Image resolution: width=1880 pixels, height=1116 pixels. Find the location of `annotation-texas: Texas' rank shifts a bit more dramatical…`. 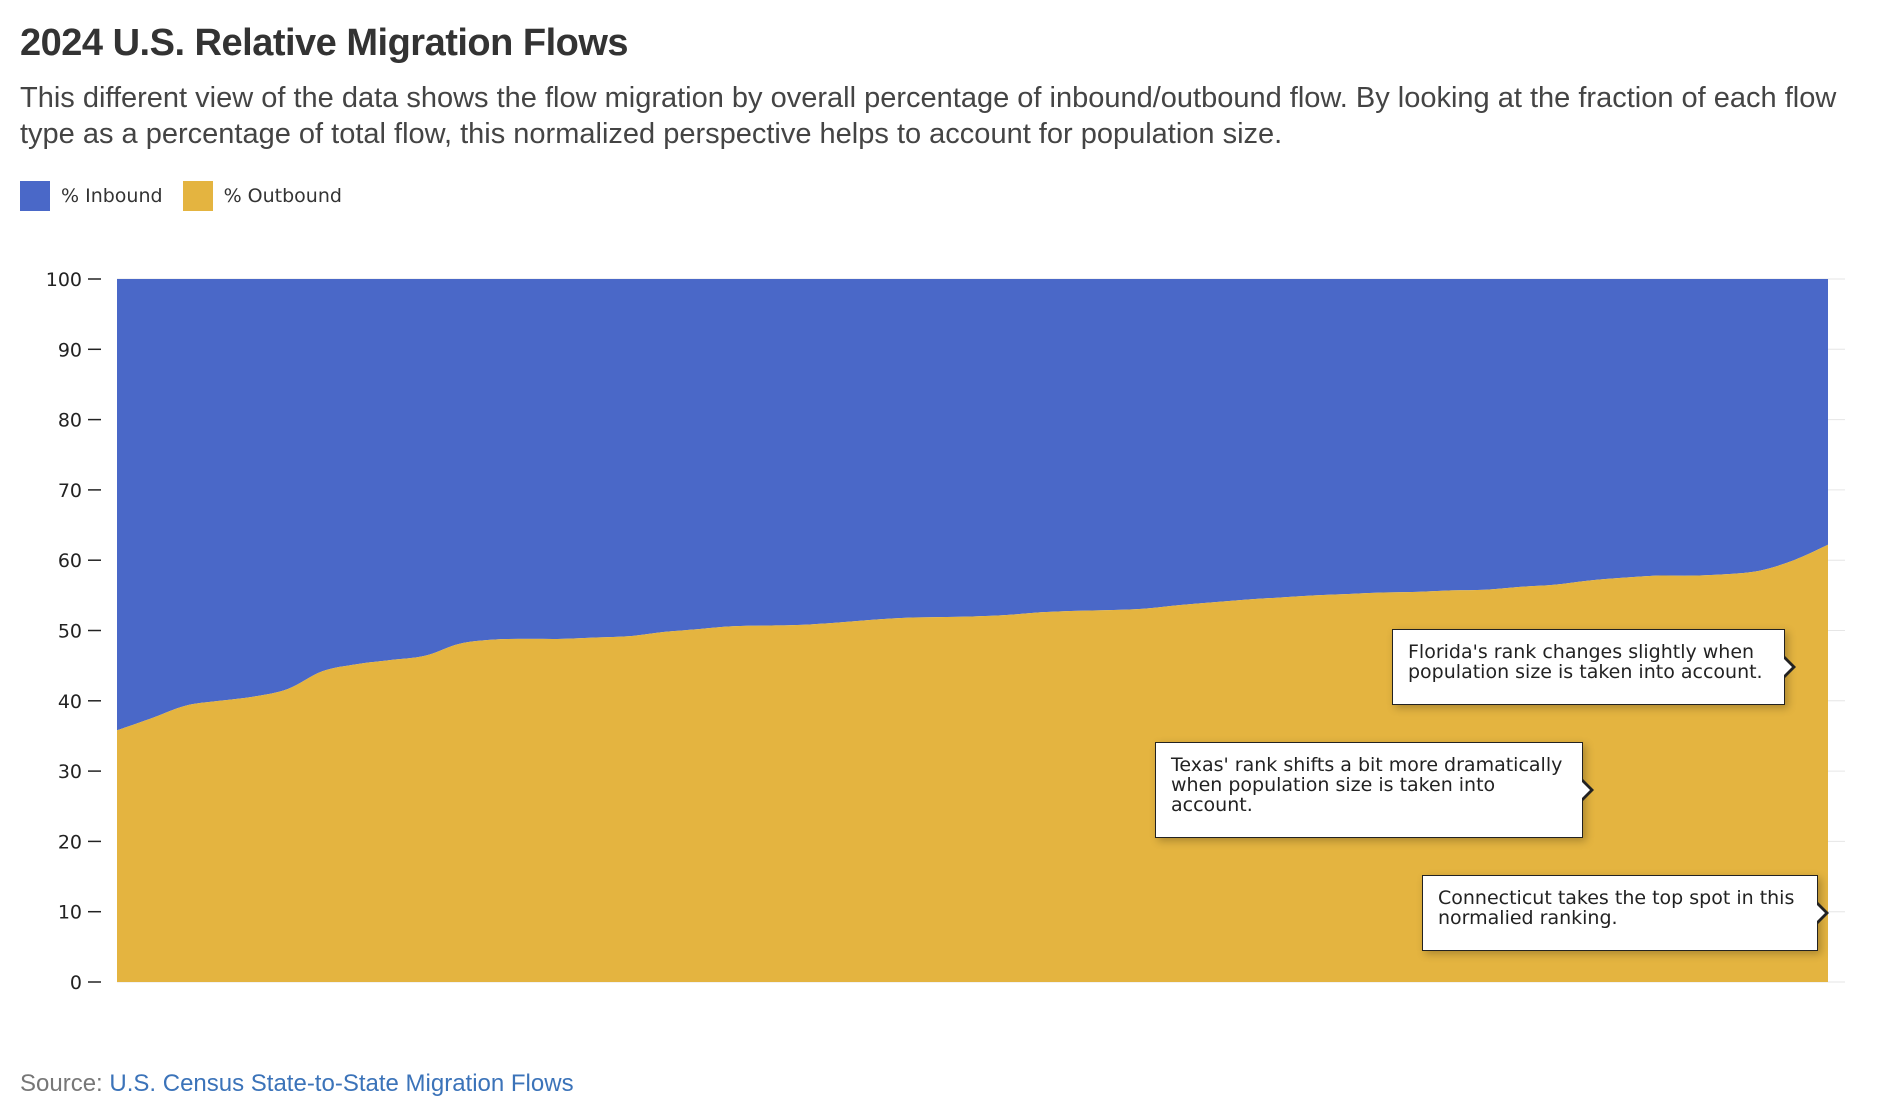

annotation-texas: Texas' rank shifts a bit more dramatical… is located at coordinates (1374, 790).